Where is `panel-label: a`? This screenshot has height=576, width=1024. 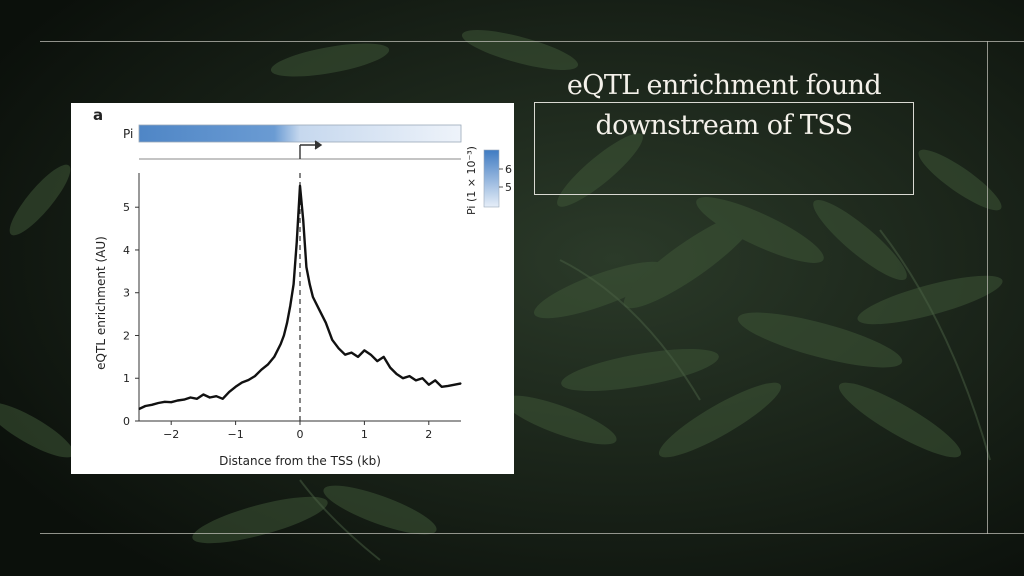 panel-label: a is located at coordinates (98, 115).